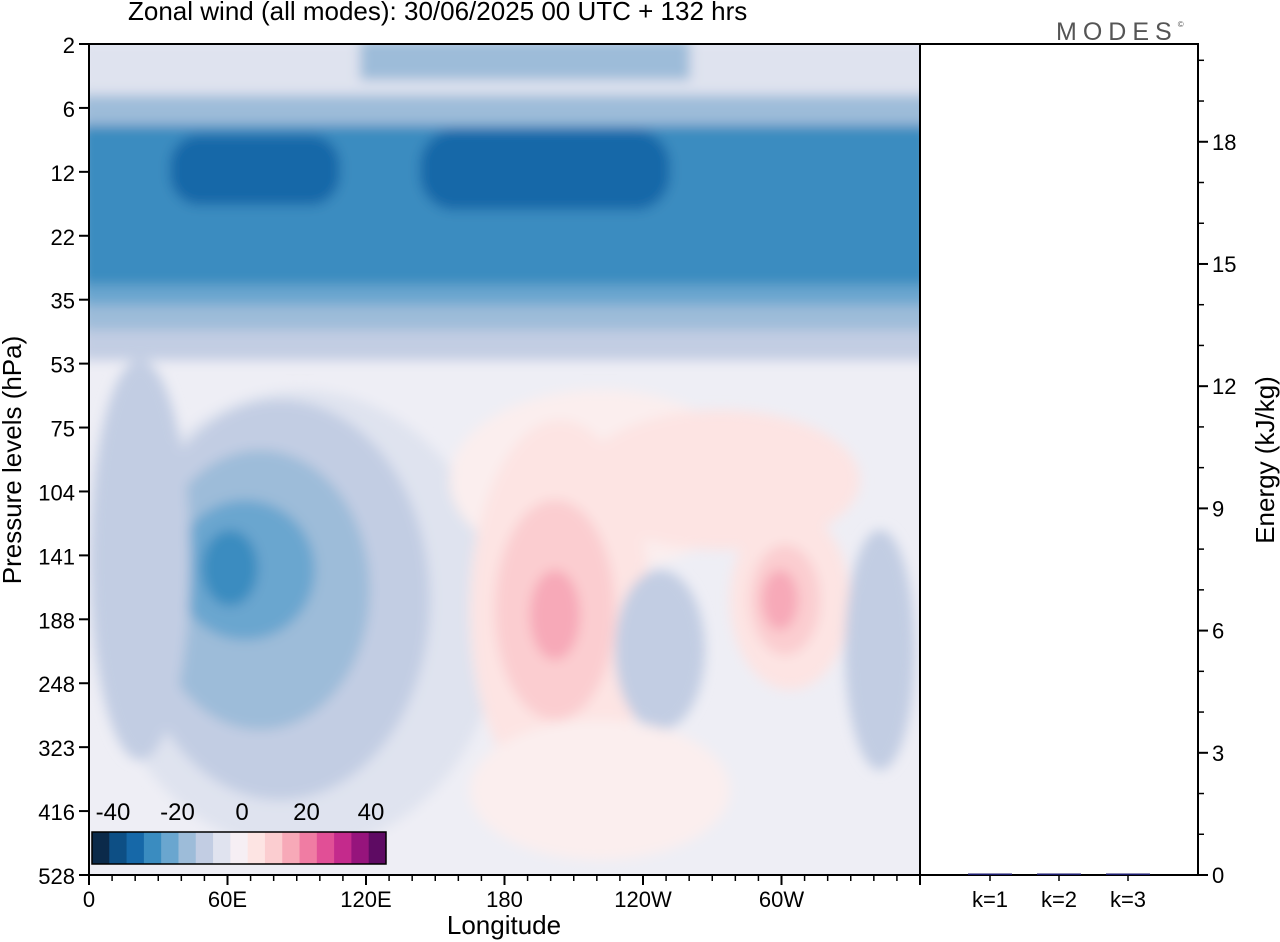 This screenshot has width=1280, height=942. What do you see at coordinates (1128, 899) in the screenshot?
I see `energy-x-tick-label: k=3` at bounding box center [1128, 899].